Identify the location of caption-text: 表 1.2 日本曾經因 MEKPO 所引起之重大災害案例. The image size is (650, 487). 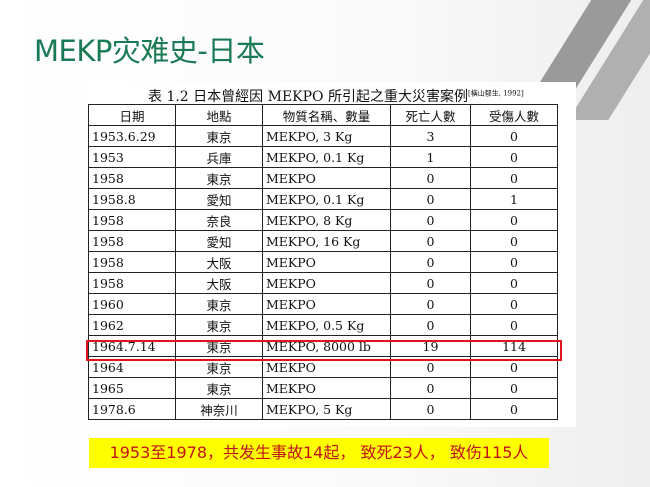
(308, 97).